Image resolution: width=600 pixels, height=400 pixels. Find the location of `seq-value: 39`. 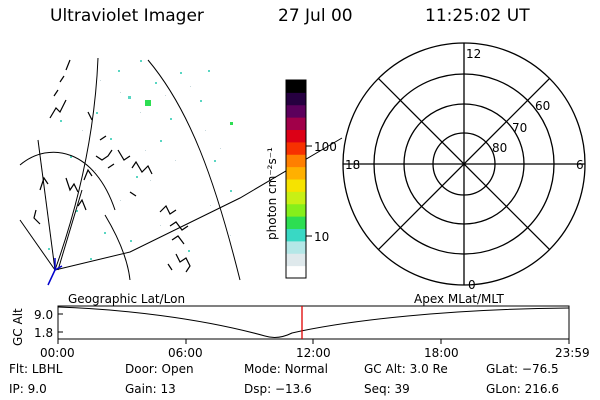

seq-value: 39 is located at coordinates (402, 389).